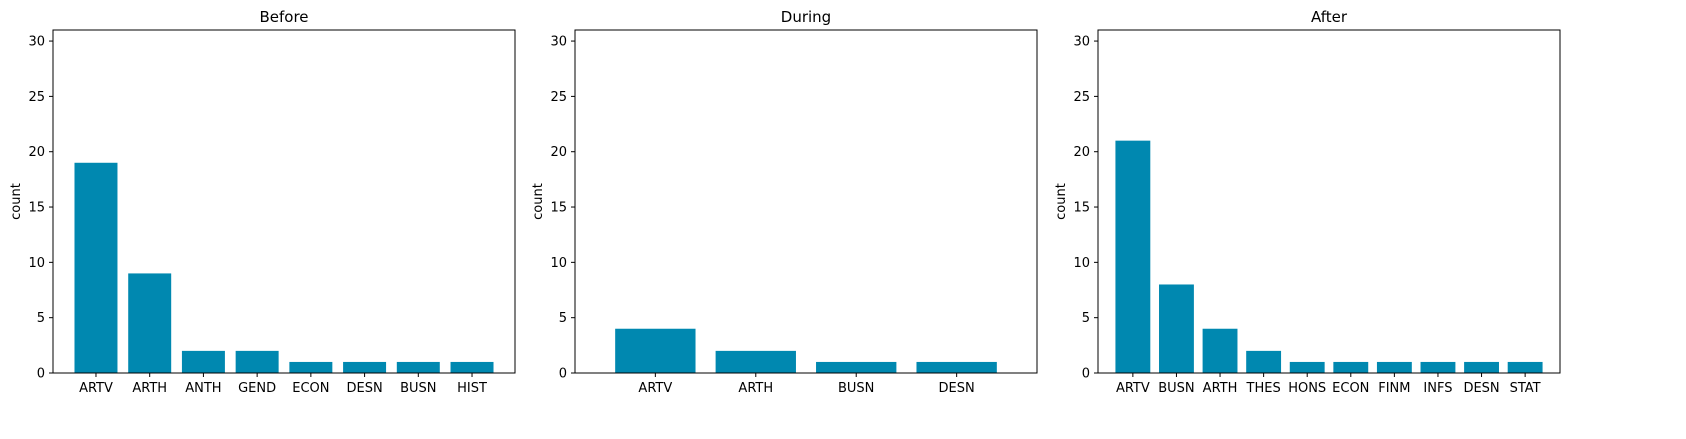 This screenshot has height=439, width=1686. Describe the element at coordinates (257, 361) in the screenshot. I see `bar-gend` at that location.